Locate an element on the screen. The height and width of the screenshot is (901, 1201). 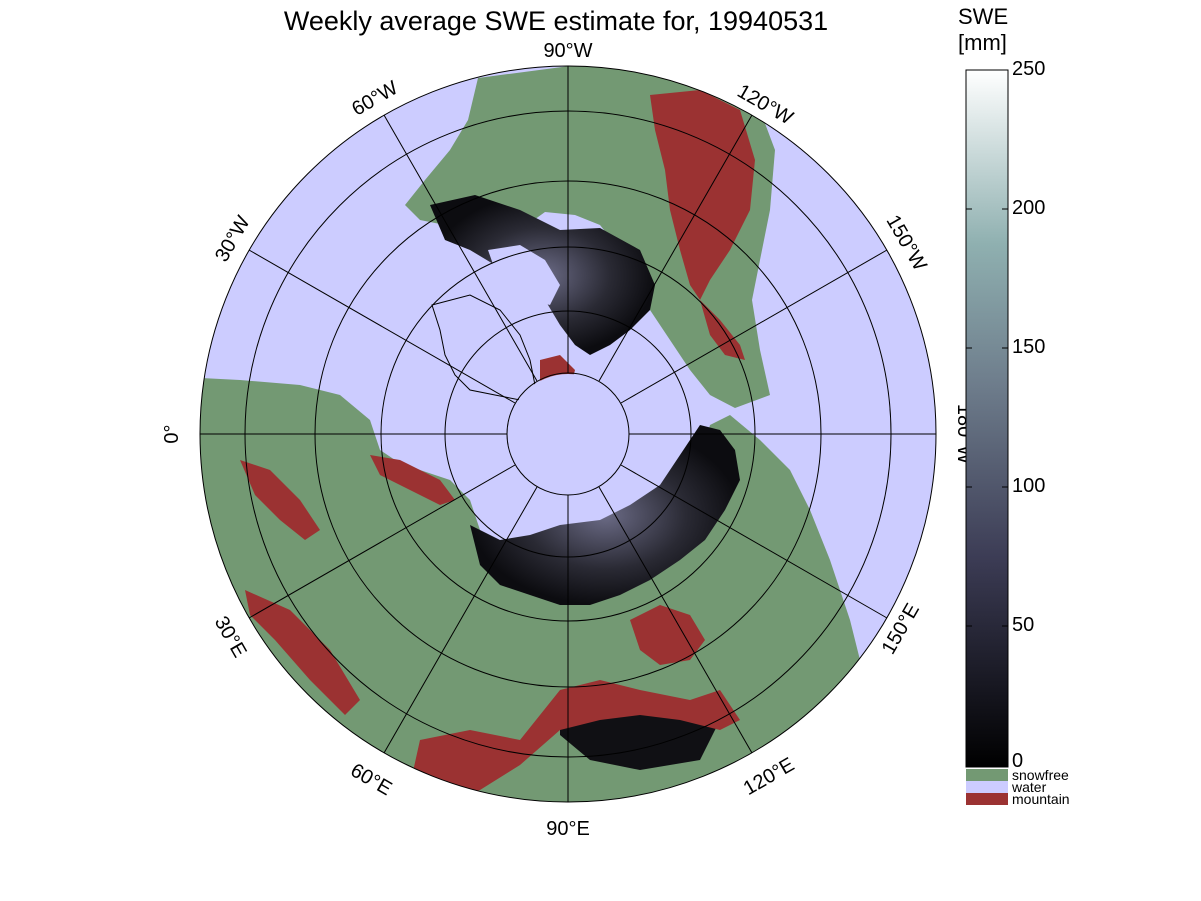
label-60e: 60°E is located at coordinates (371, 779).